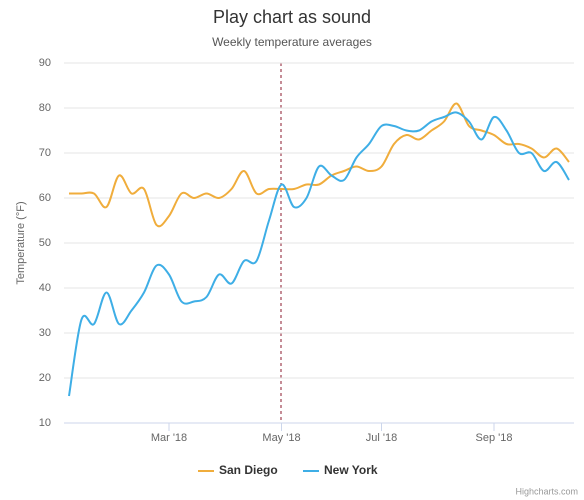  Describe the element at coordinates (351, 470) in the screenshot. I see `legend-item: New York` at that location.